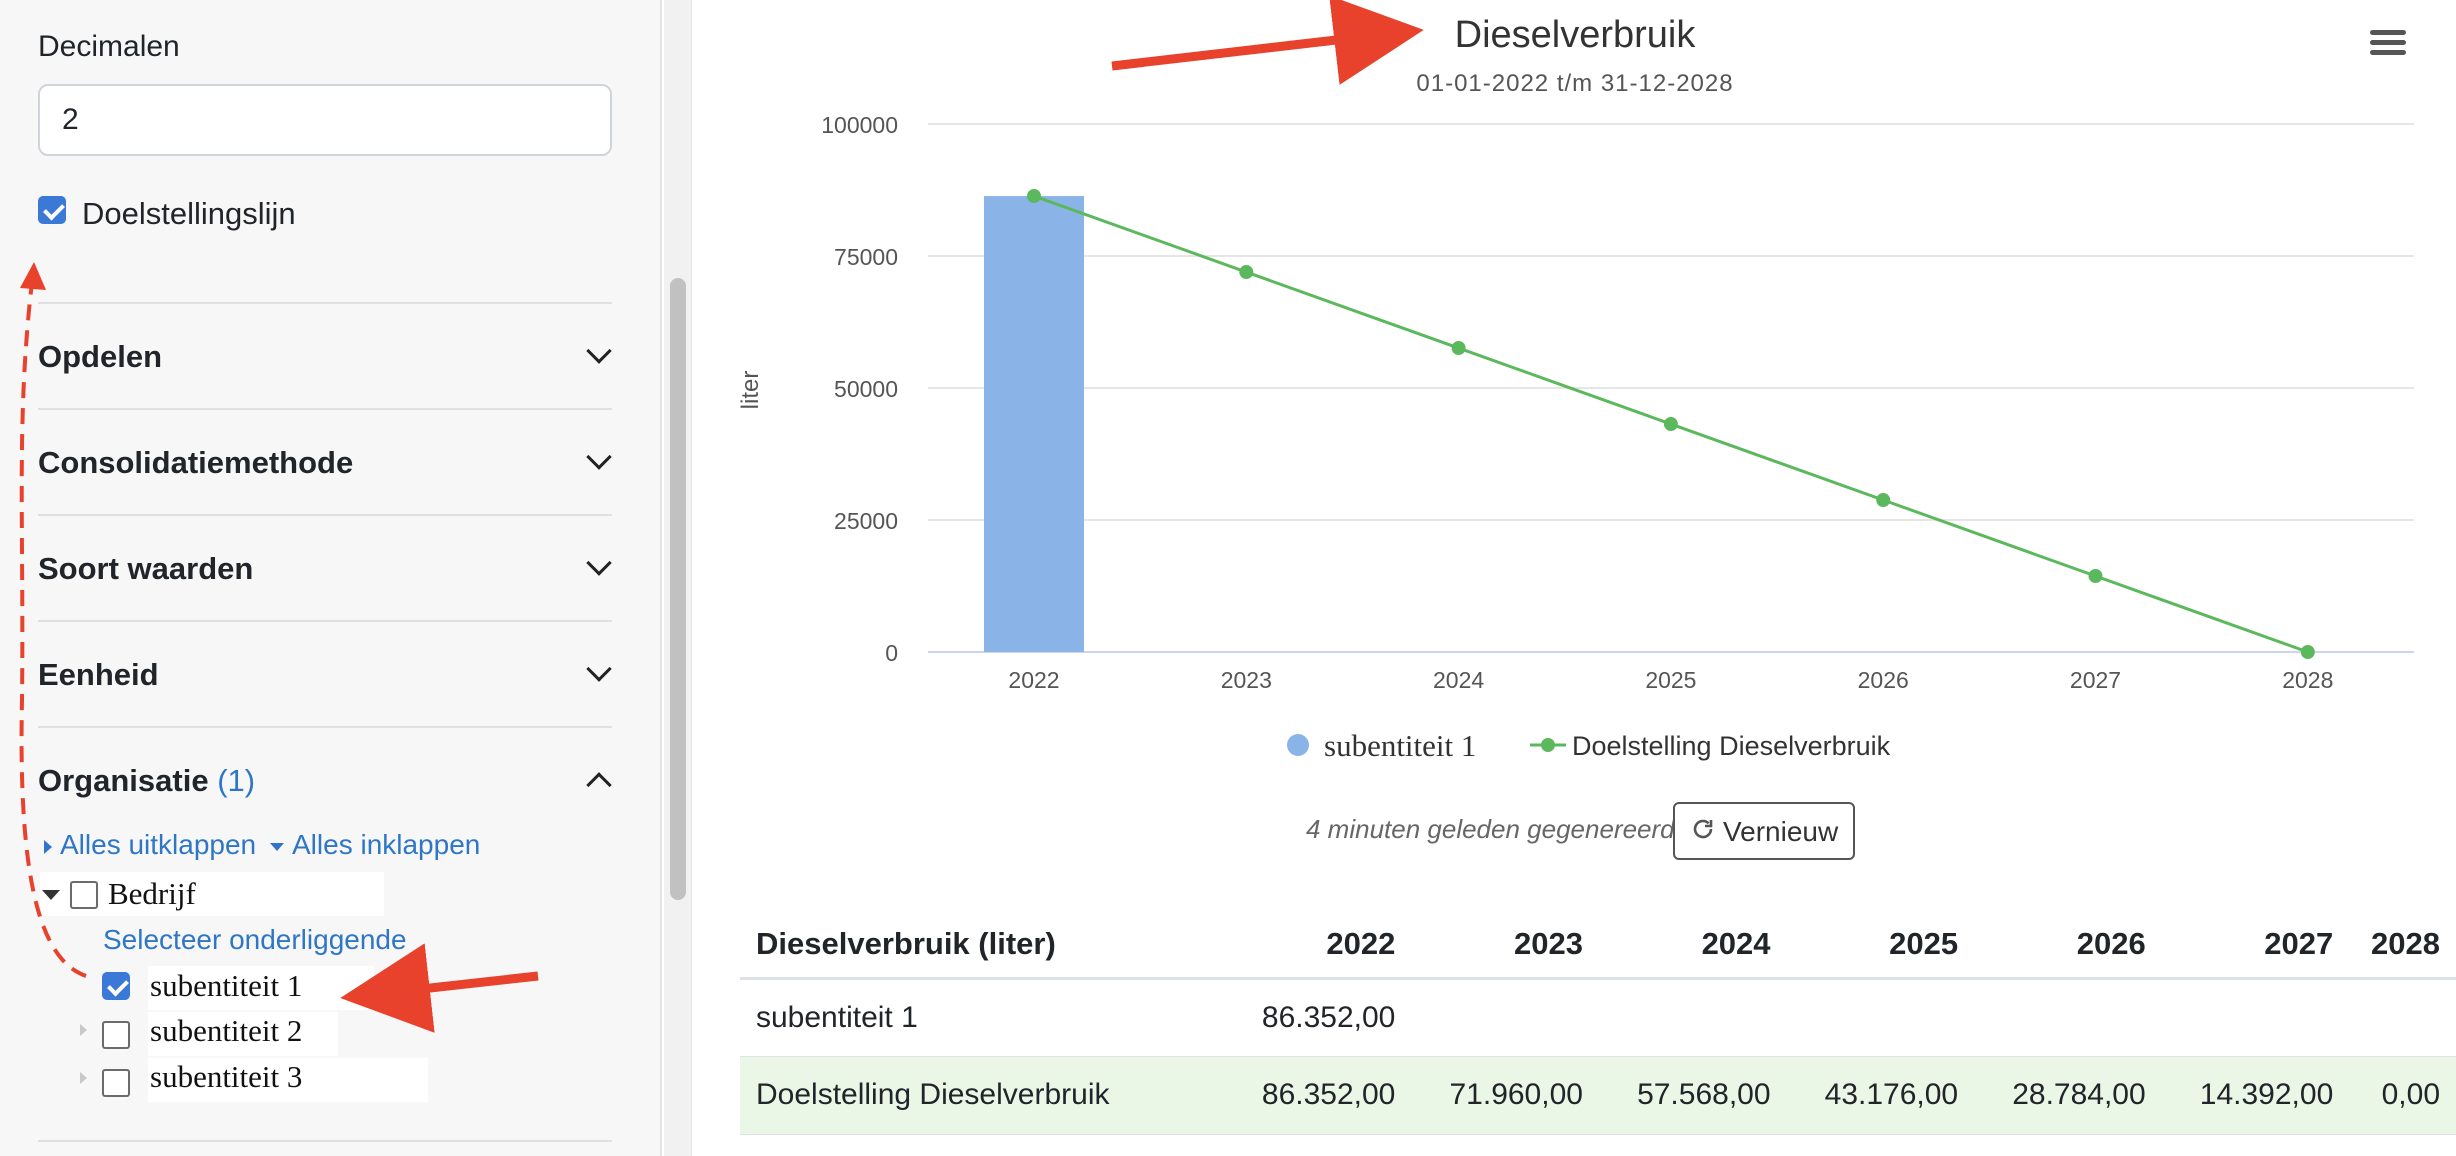 The height and width of the screenshot is (1156, 2456). What do you see at coordinates (2095, 680) in the screenshot?
I see `x-tick-label: 2027` at bounding box center [2095, 680].